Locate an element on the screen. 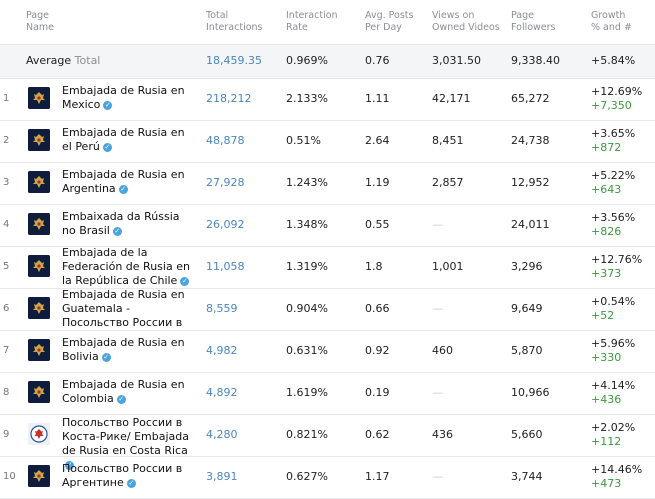  header-interaction-rate: Interaction Rate is located at coordinates (312, 22).